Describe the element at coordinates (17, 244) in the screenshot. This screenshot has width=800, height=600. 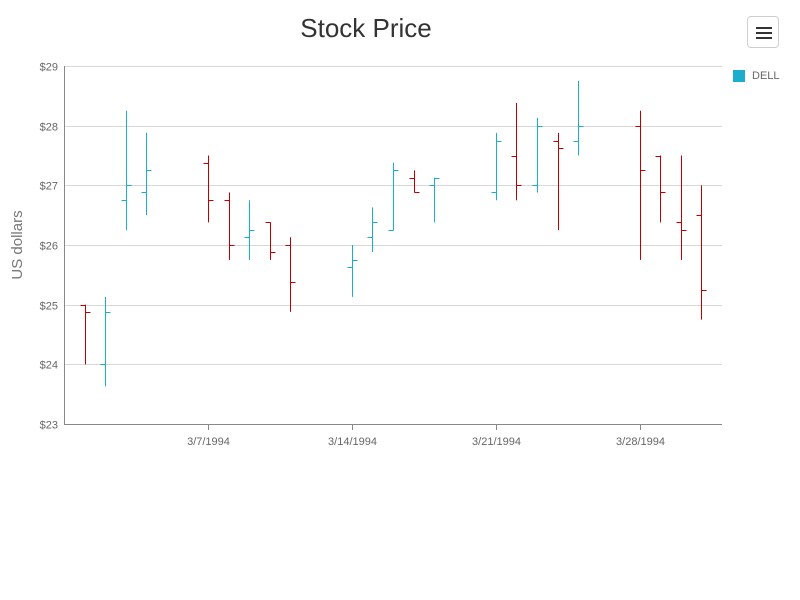
I see `y-axis-title: US dollars` at that location.